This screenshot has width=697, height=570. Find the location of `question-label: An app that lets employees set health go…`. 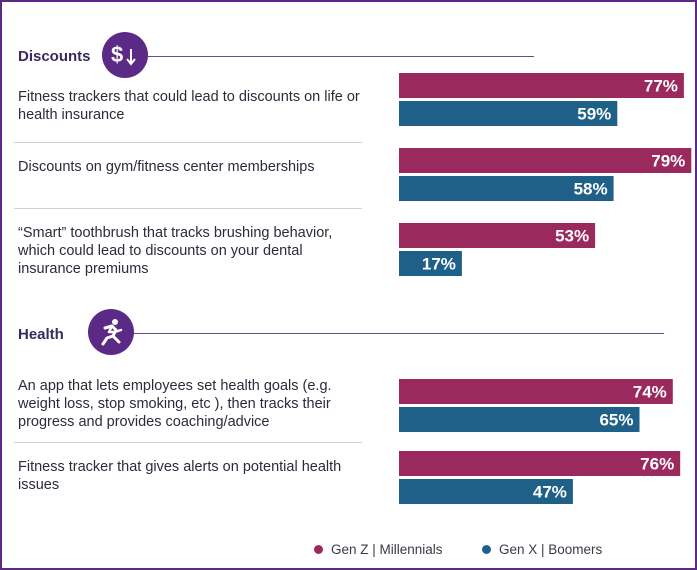

question-label: An app that lets employees set health go… is located at coordinates (175, 404).